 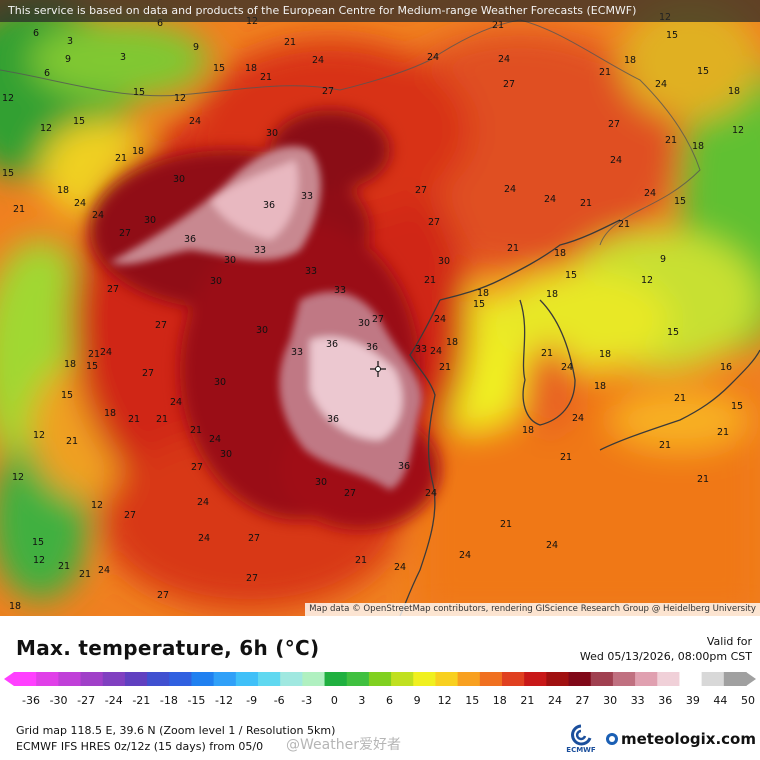 I want to click on scale-max-arrow, so click(x=751, y=679).